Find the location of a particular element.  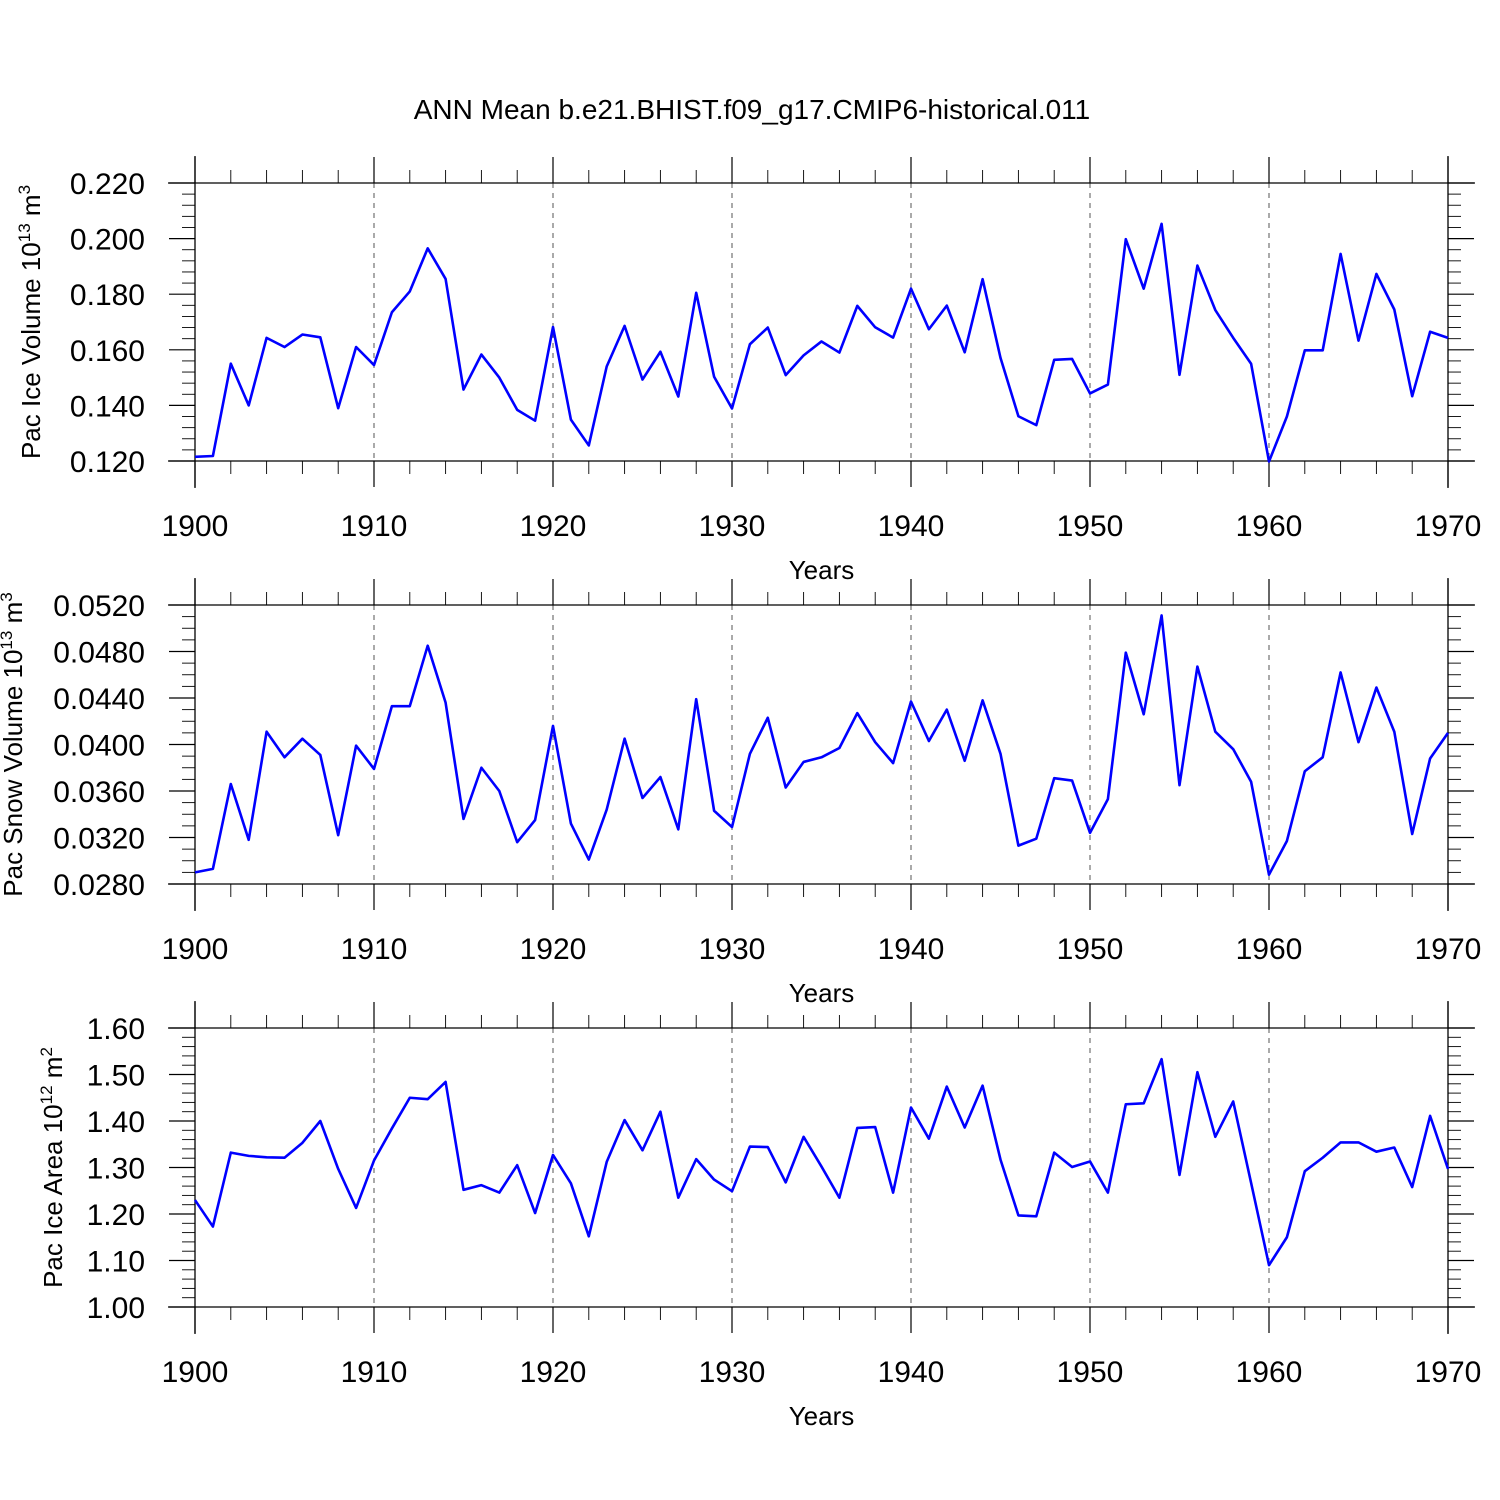

y-axis-title: Pac Ice Area 1012 m2 is located at coordinates (52, 1167).